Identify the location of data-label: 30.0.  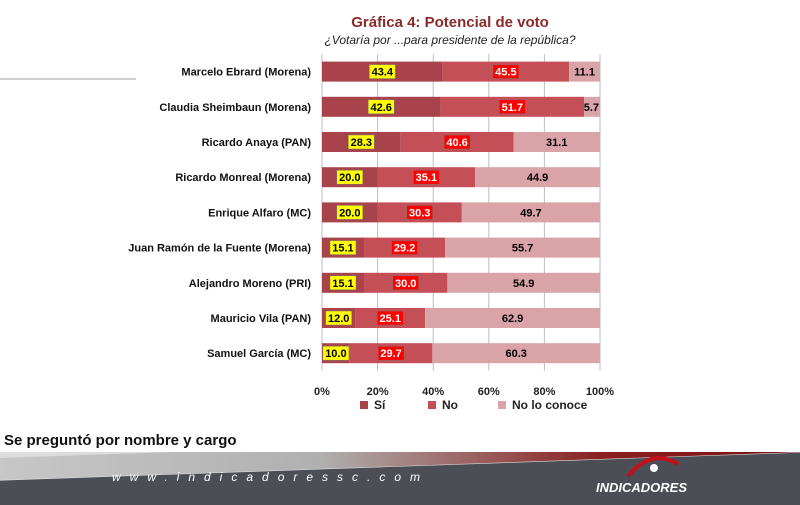
(405, 284).